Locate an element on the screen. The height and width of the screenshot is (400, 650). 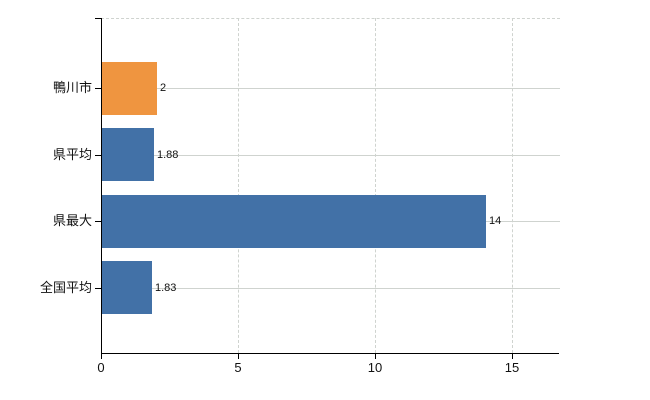
plot-top-border is located at coordinates (330, 18).